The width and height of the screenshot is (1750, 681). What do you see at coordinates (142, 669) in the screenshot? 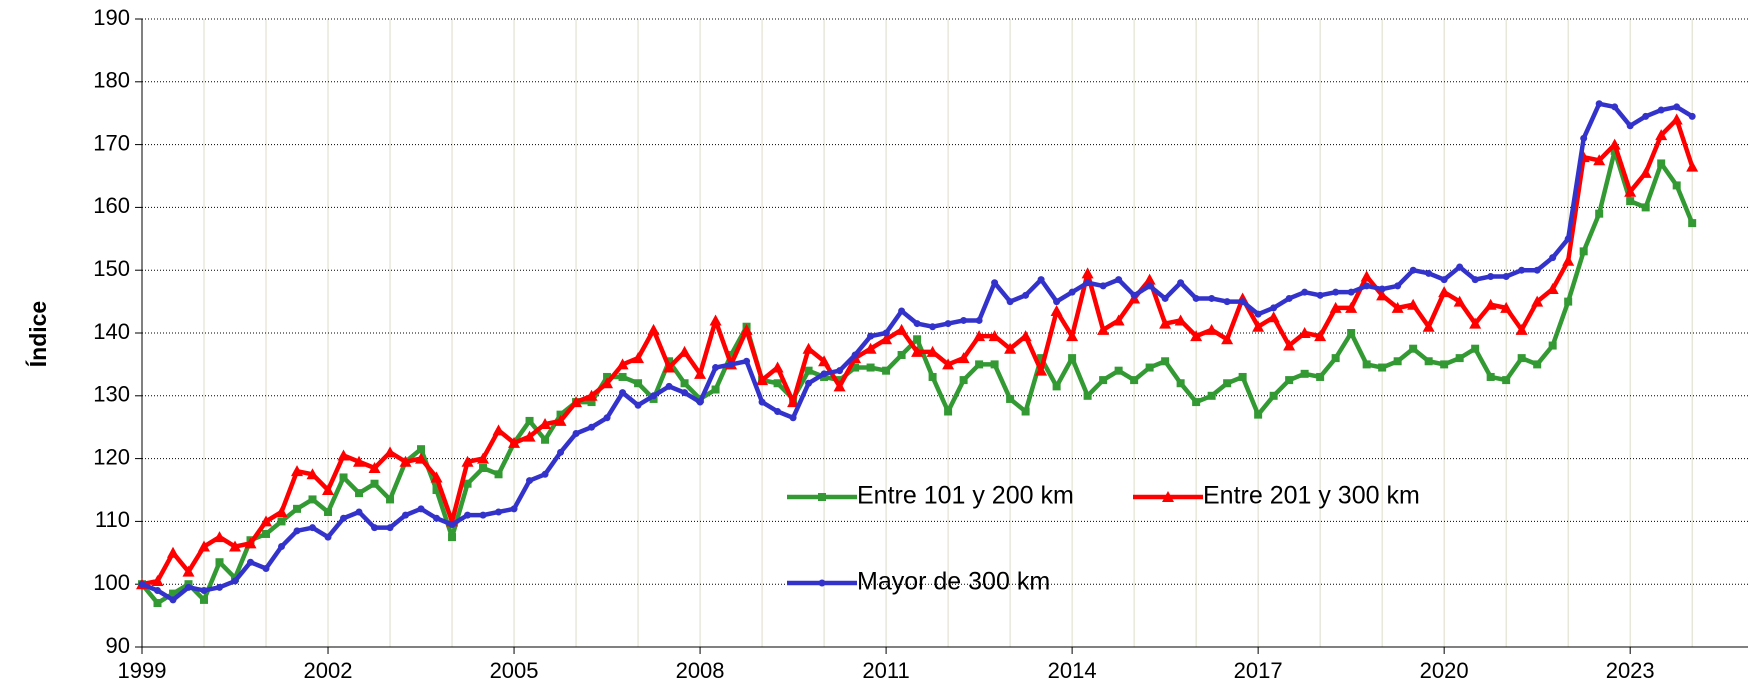
I see `x-tick-label: 1999` at bounding box center [142, 669].